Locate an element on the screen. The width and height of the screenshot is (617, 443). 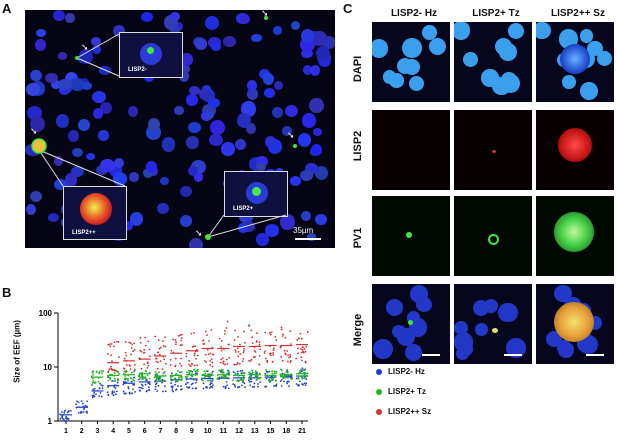
merge-signal is located at coordinates (495, 330).